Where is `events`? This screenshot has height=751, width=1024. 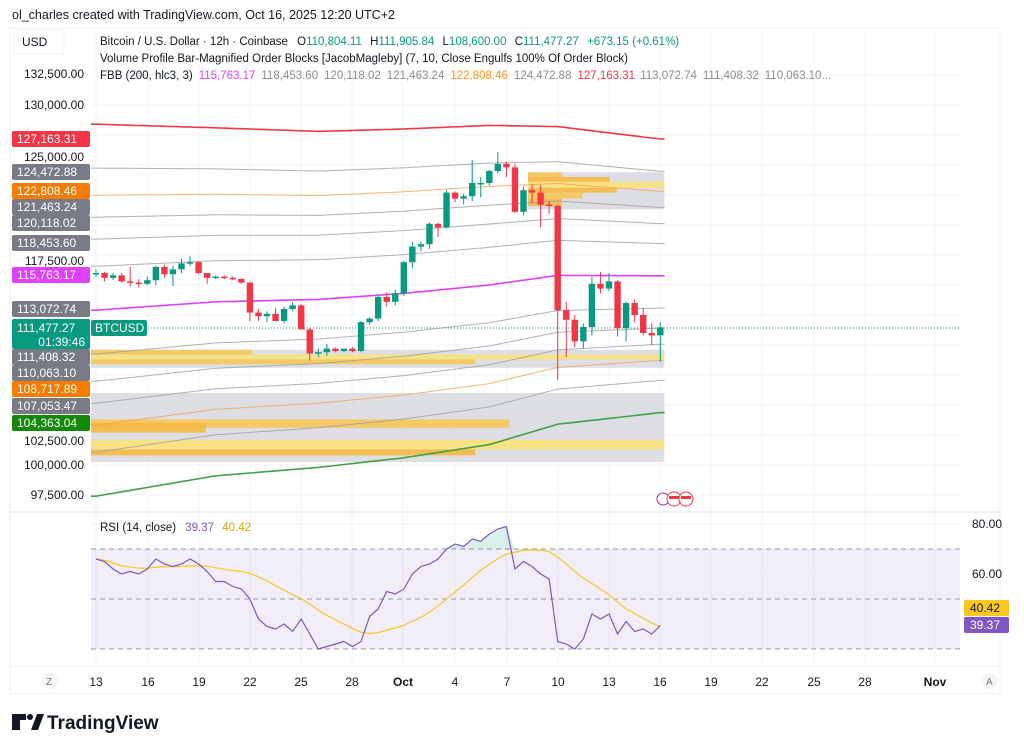
events is located at coordinates (675, 499).